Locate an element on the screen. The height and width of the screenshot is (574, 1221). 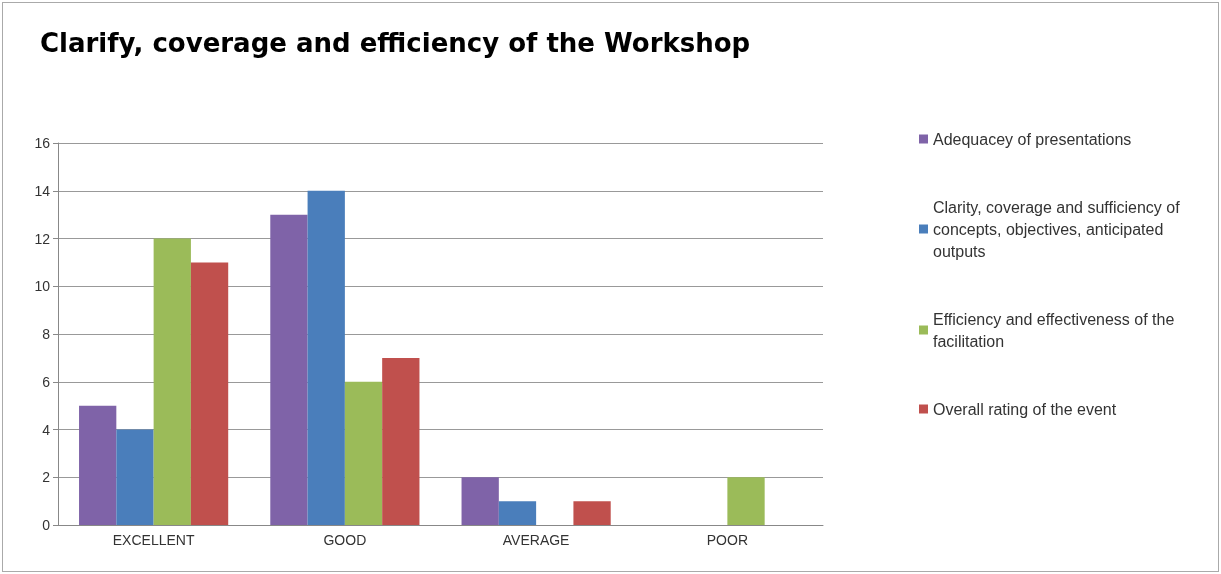
y-tick-label: 12 is located at coordinates (42, 238).